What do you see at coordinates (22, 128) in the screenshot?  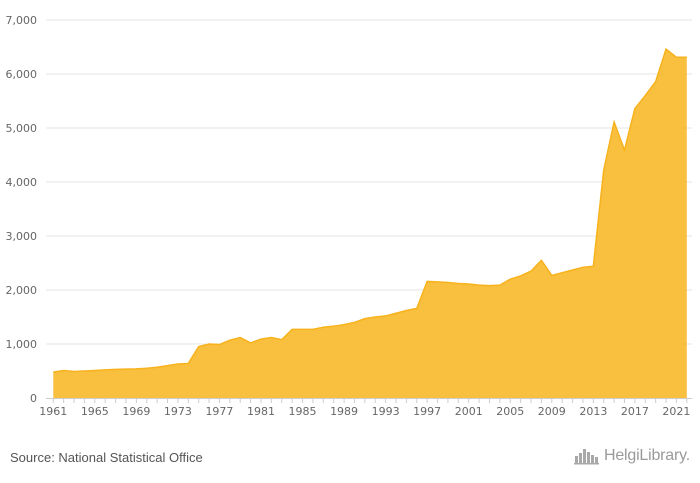 I see `y-tick-label: 5,000` at bounding box center [22, 128].